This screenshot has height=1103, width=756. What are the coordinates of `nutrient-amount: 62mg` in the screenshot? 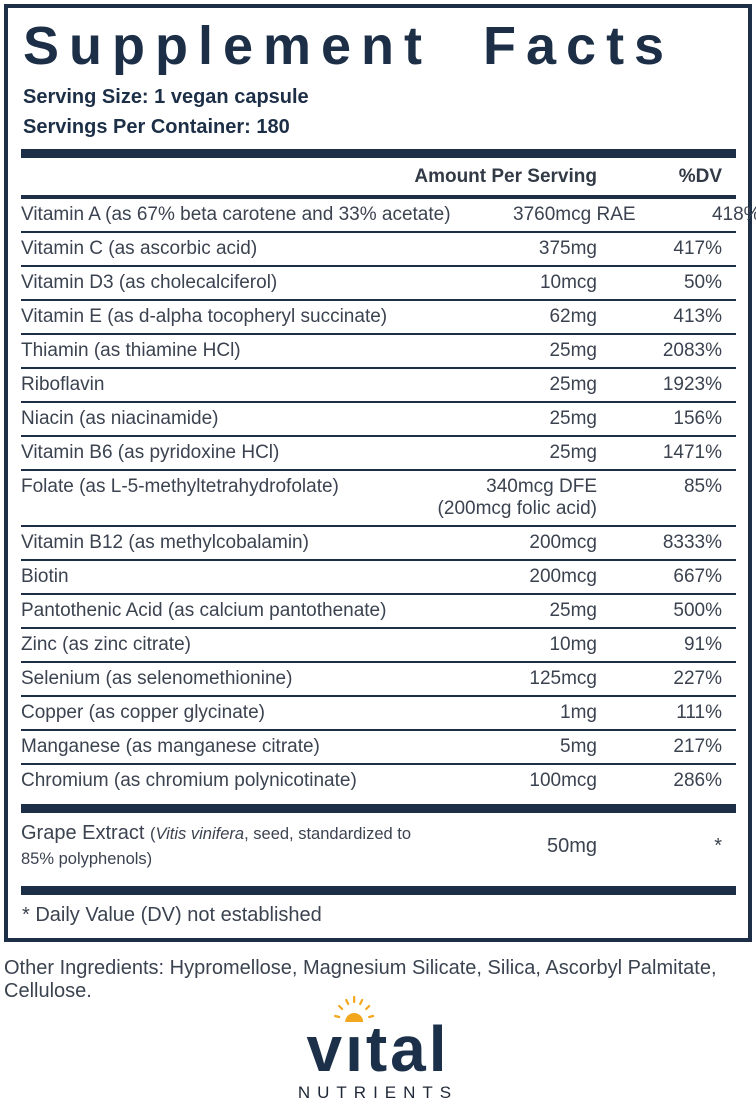 It's located at (573, 317).